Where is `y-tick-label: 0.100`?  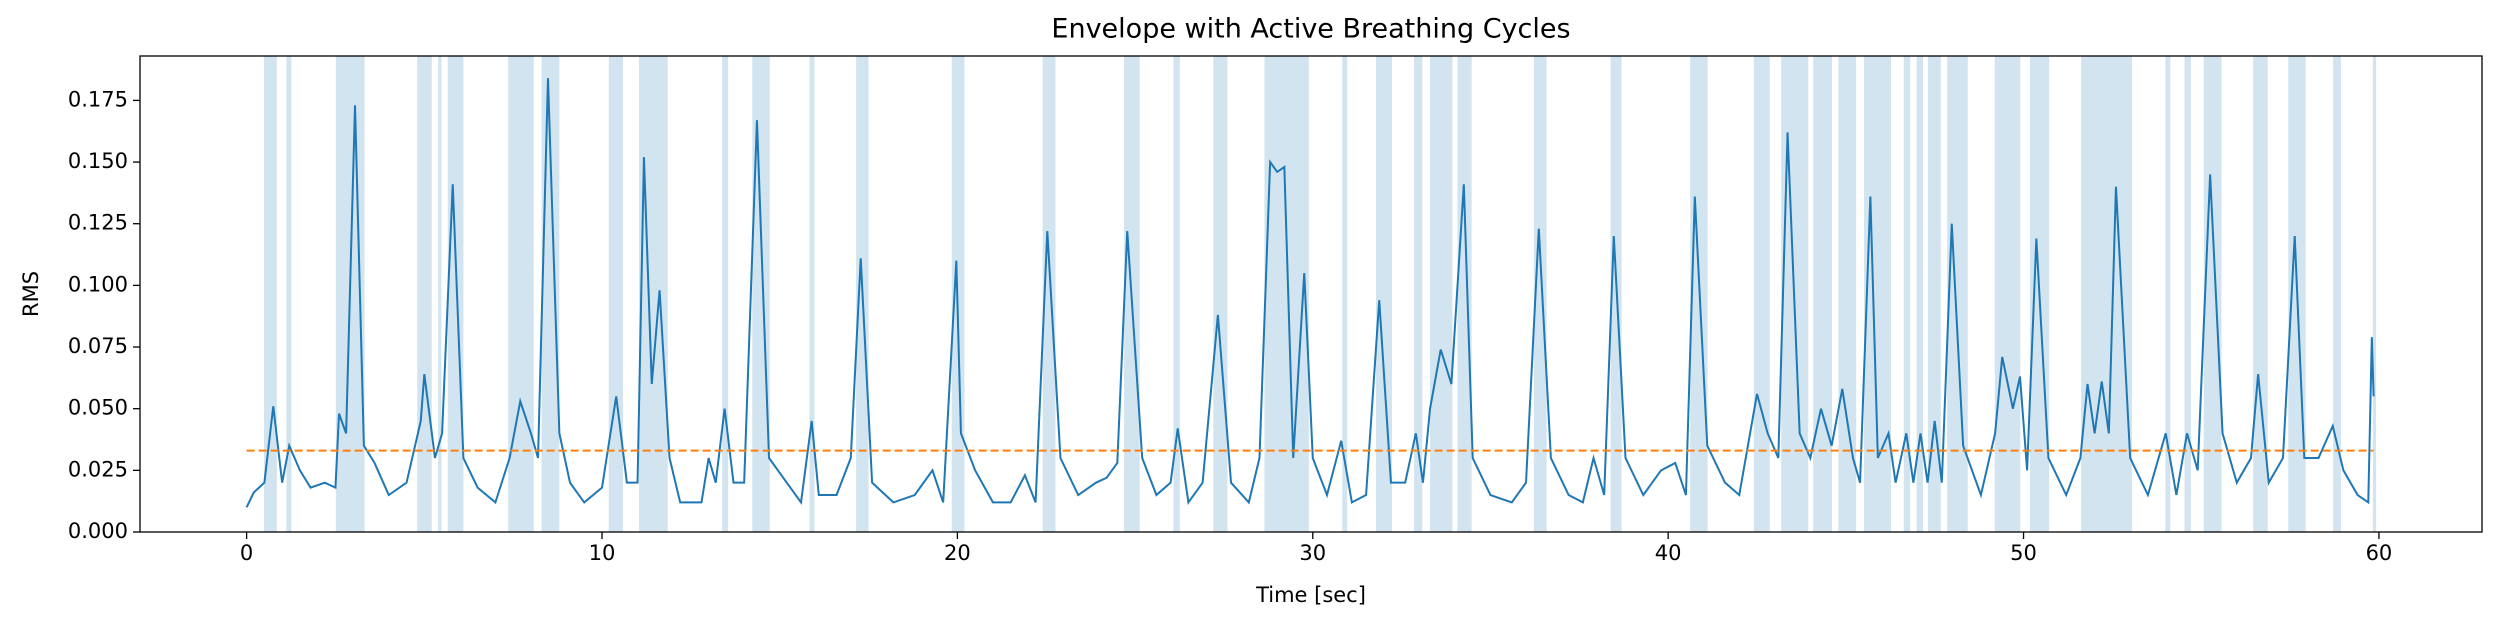 y-tick-label: 0.100 is located at coordinates (98, 284).